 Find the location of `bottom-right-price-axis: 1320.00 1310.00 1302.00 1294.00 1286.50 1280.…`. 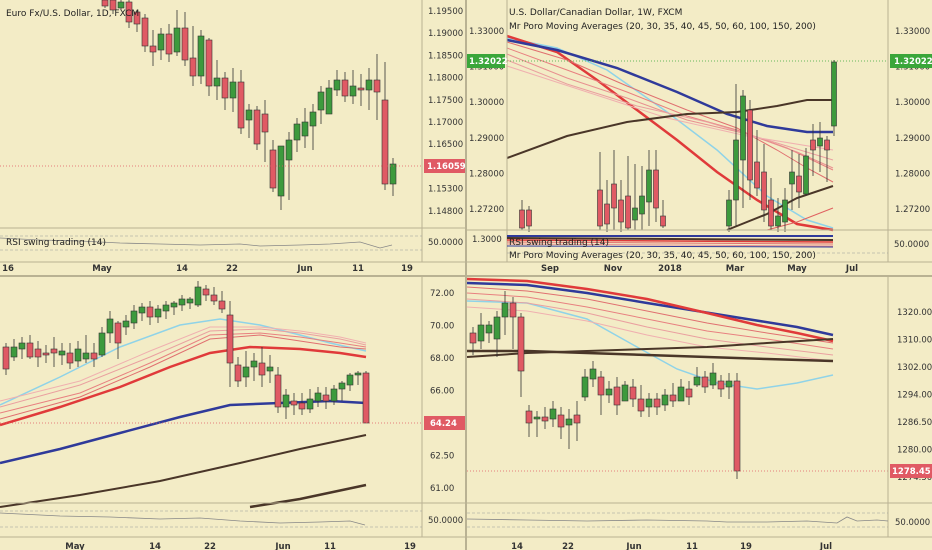

bottom-right-price-axis: 1320.00 1310.00 1302.00 1294.00 1286.50 1280.… is located at coordinates (914, 395).